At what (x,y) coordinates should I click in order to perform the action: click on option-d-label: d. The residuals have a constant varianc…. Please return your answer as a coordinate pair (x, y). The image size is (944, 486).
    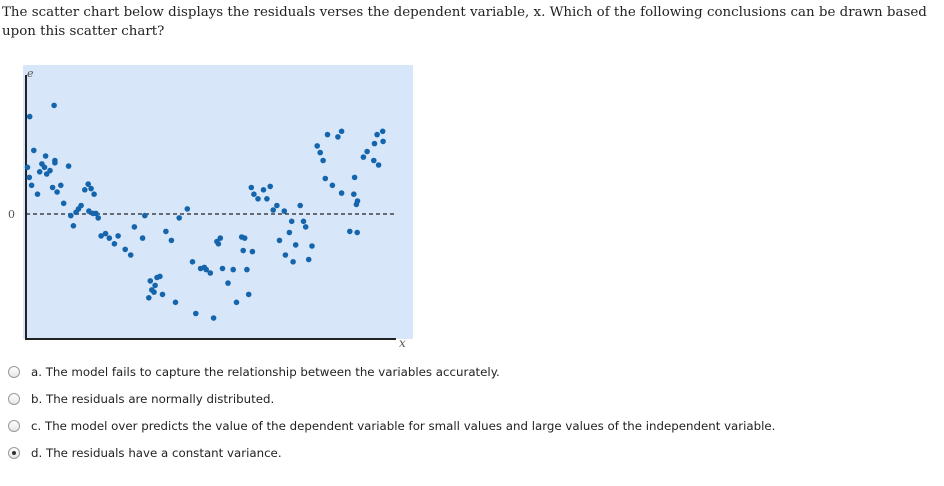
    Looking at the image, I should click on (156, 452).